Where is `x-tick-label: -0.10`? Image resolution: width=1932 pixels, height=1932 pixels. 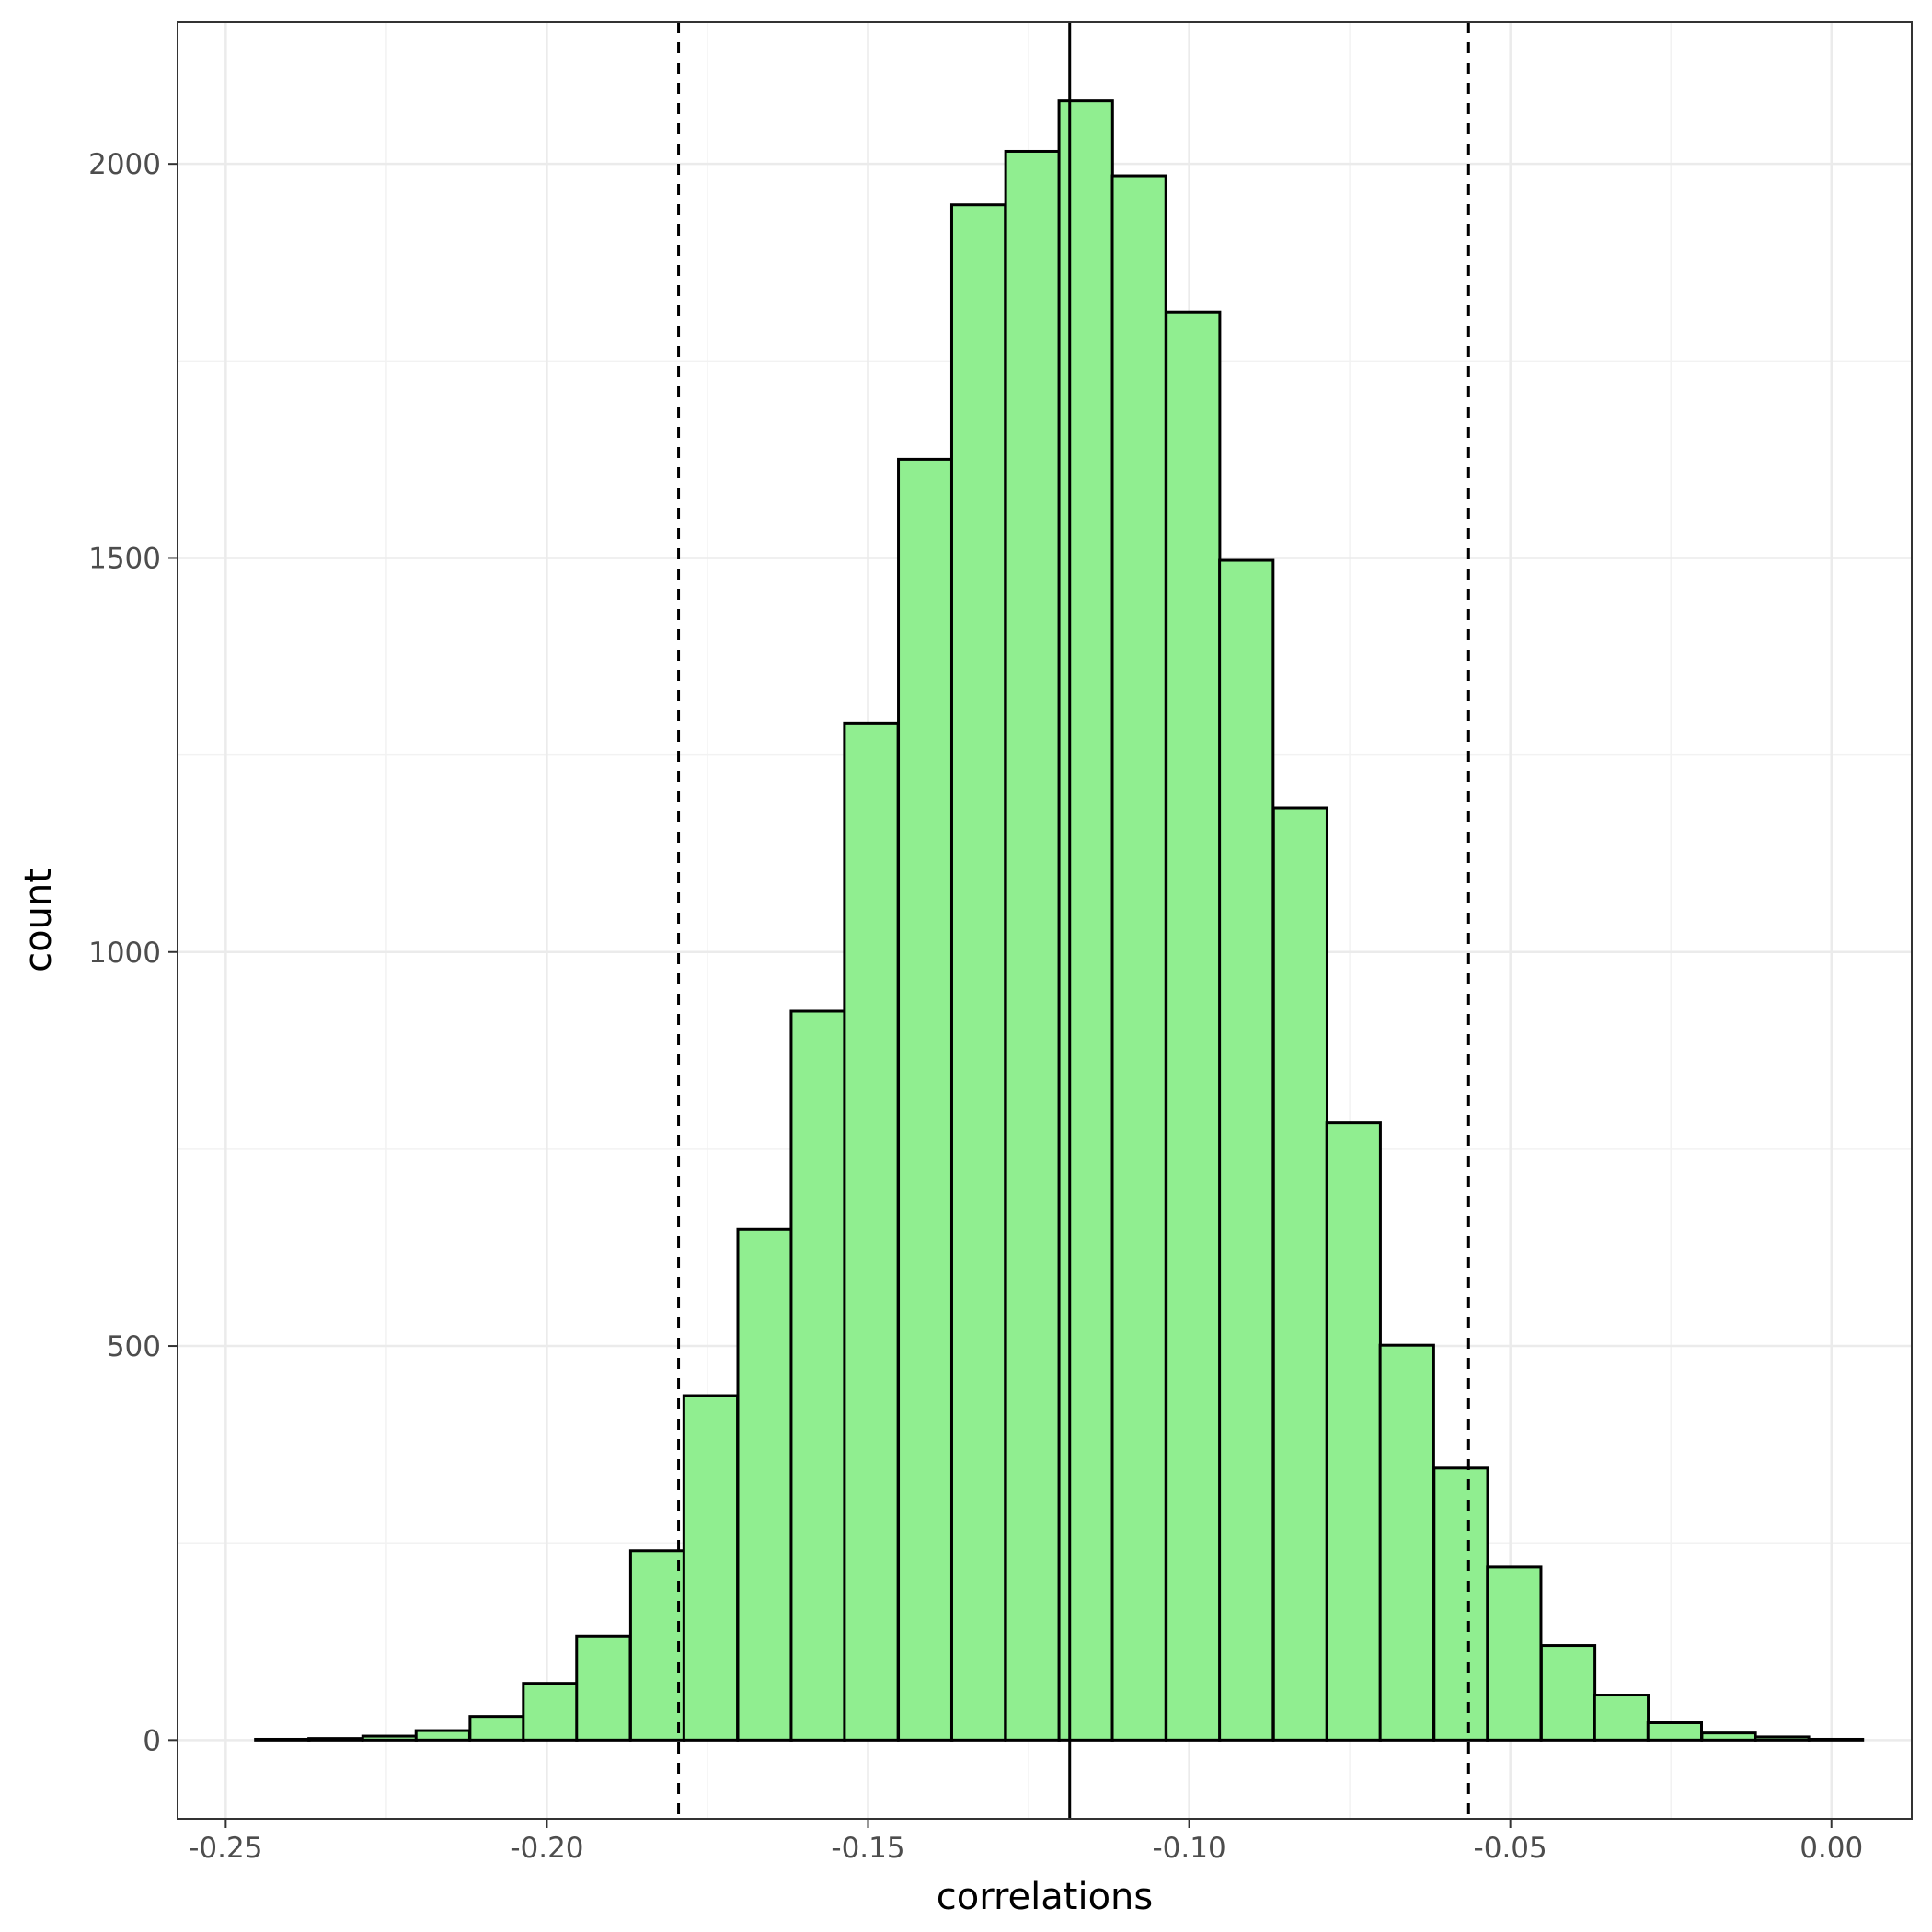
x-tick-label: -0.10 is located at coordinates (1188, 1848).